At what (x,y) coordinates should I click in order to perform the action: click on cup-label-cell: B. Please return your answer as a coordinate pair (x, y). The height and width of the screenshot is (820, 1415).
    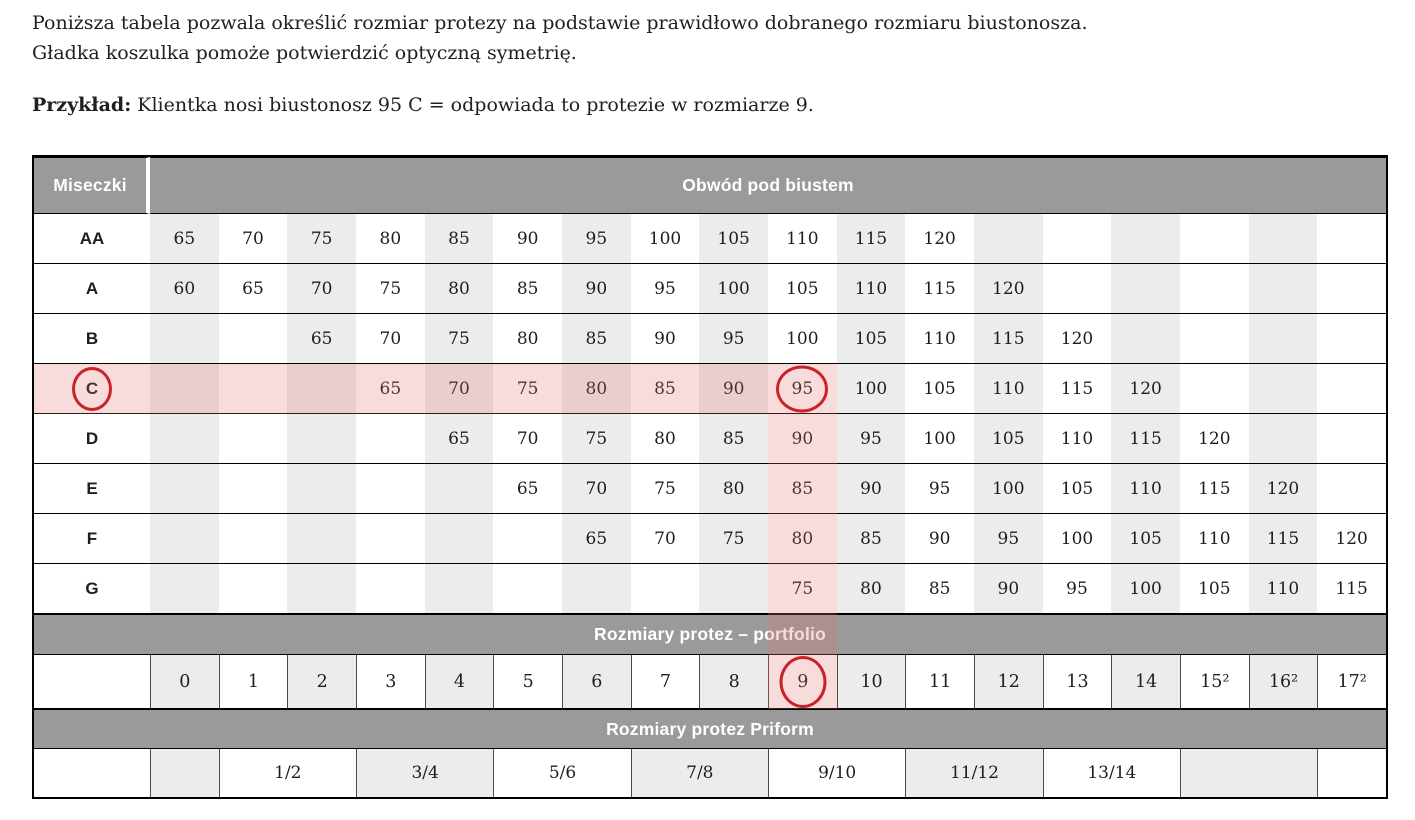
    Looking at the image, I should click on (92, 339).